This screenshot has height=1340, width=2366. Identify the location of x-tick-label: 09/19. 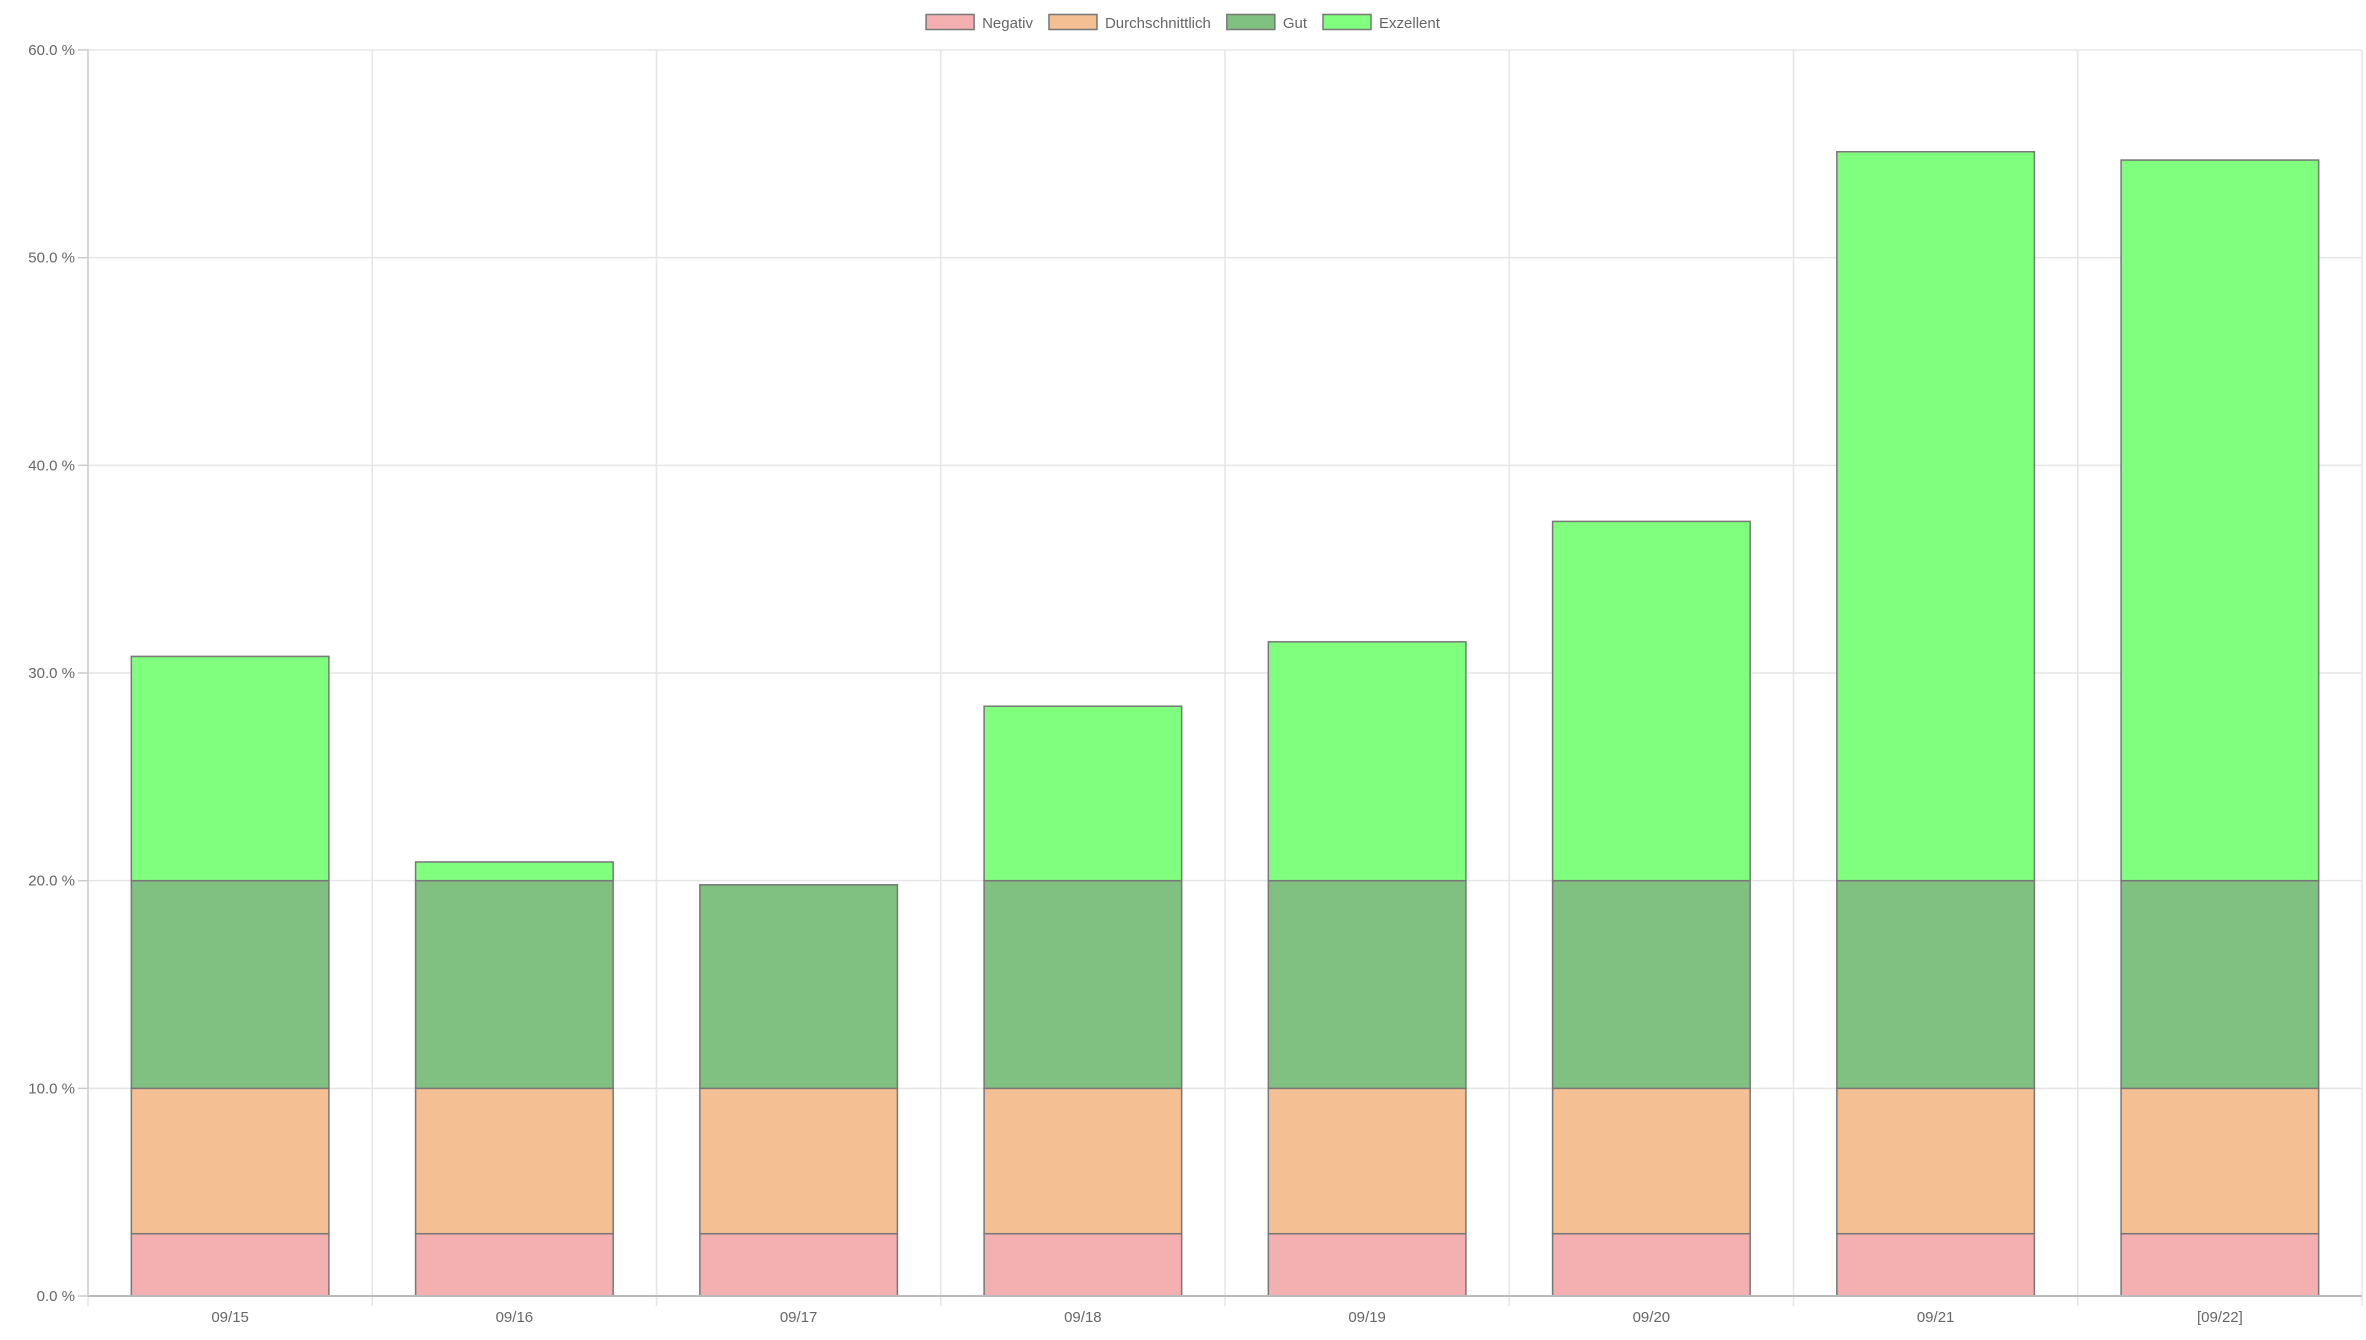
(1367, 1317).